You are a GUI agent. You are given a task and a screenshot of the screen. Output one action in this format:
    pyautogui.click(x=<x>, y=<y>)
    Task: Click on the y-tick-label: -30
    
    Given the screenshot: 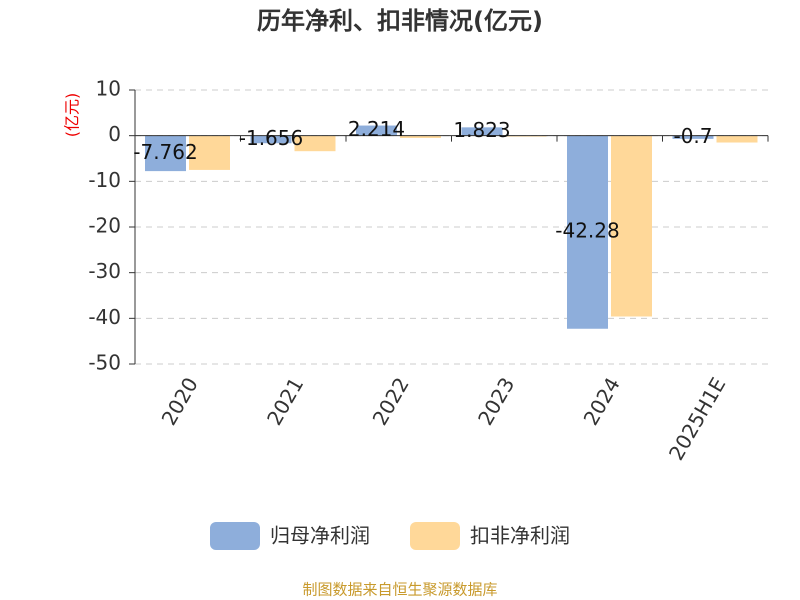 What is the action you would take?
    pyautogui.click(x=104, y=271)
    